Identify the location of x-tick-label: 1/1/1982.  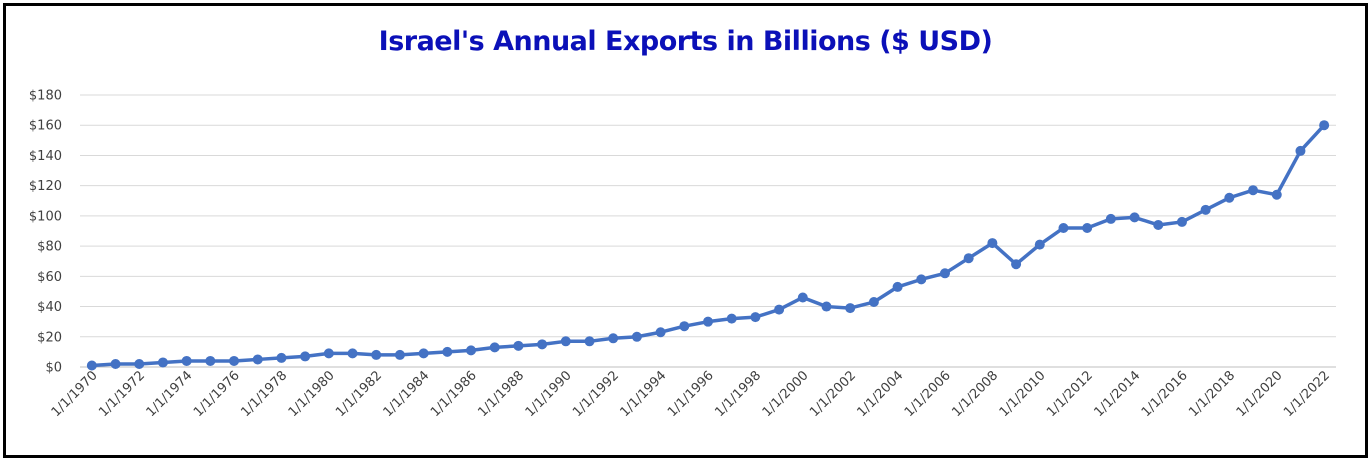
(359, 394).